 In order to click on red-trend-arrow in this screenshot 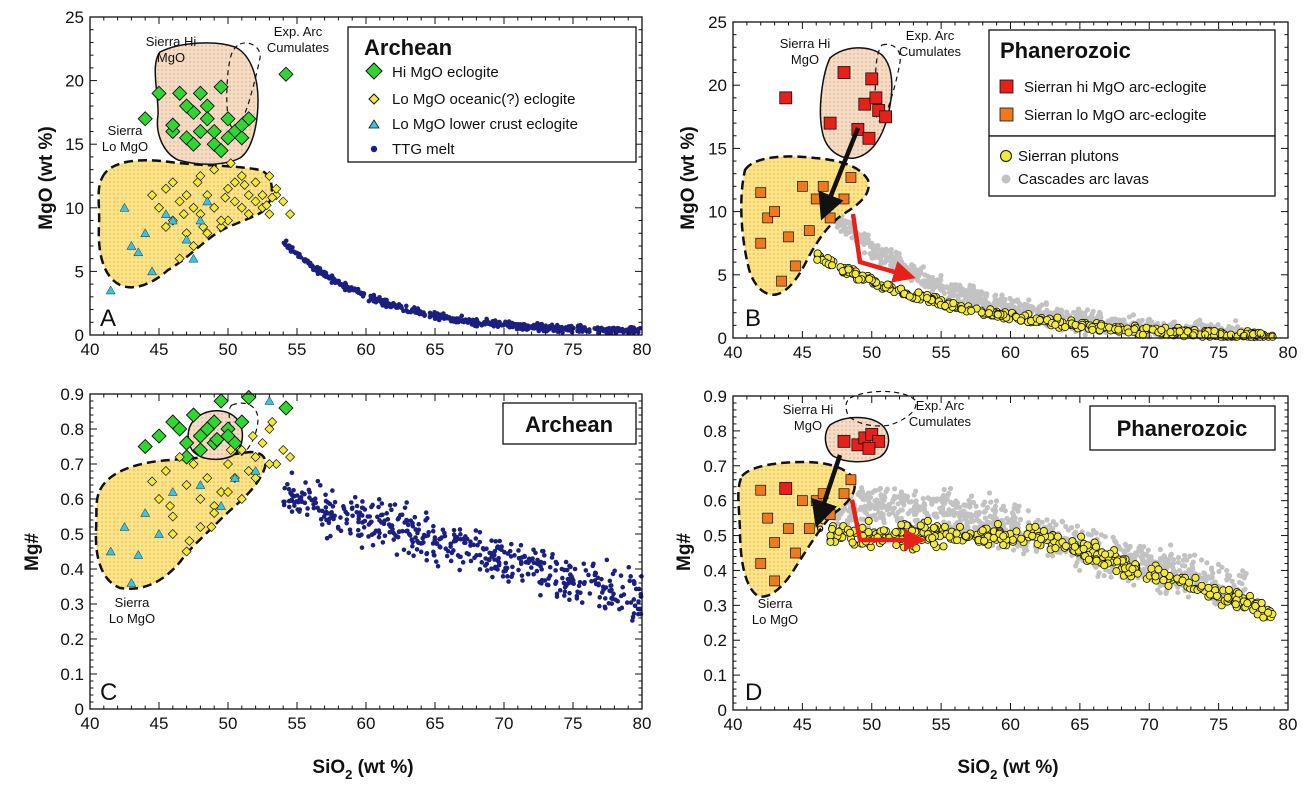, I will do `click(883, 248)`.